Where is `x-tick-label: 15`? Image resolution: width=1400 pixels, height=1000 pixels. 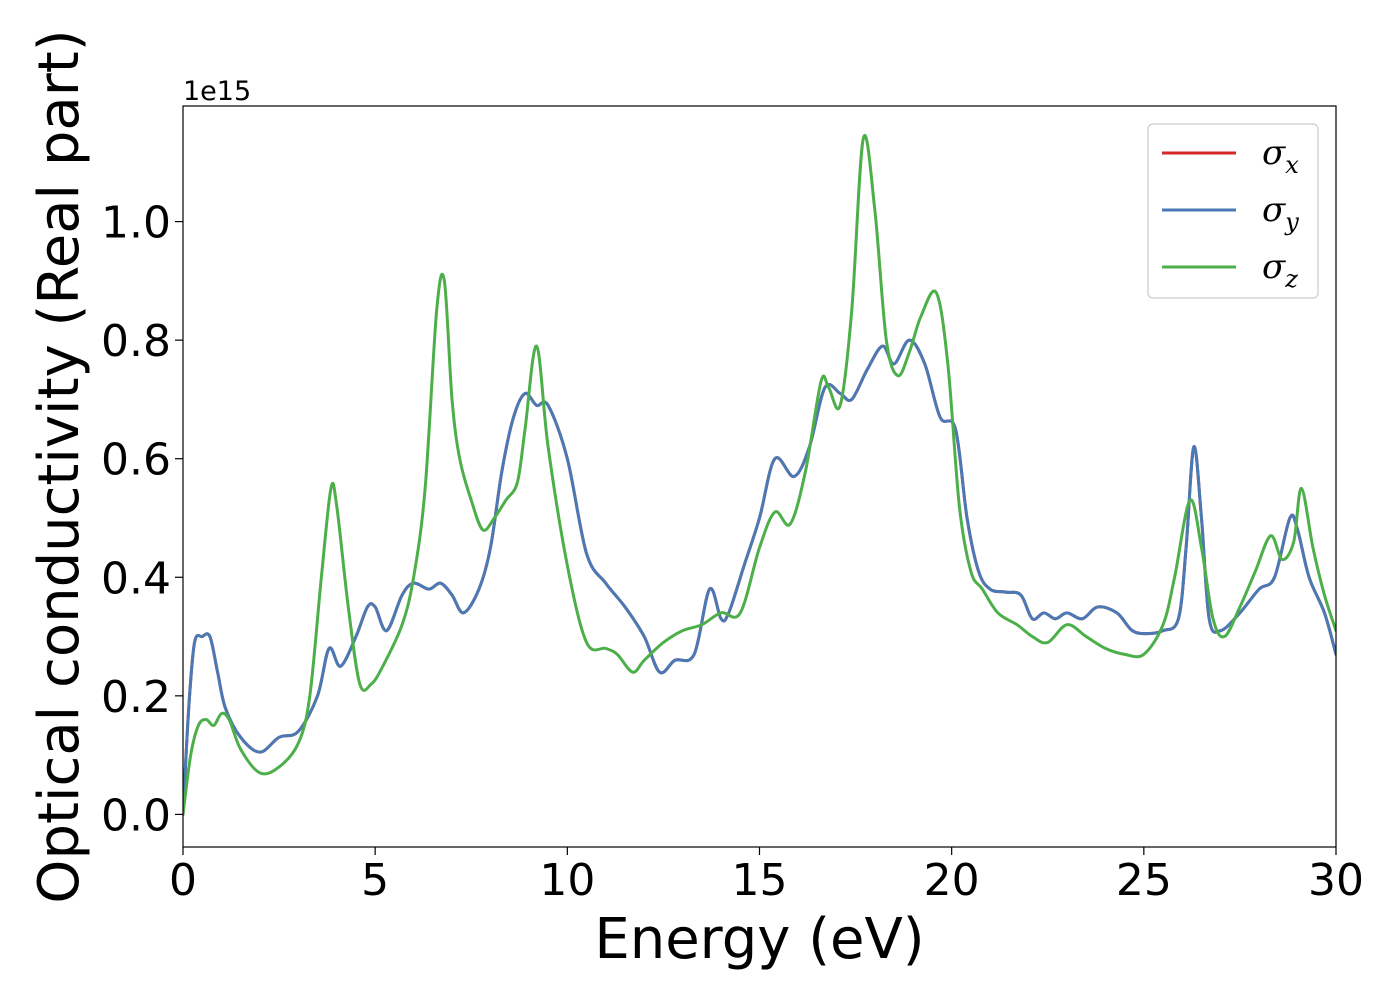 x-tick-label: 15 is located at coordinates (760, 880).